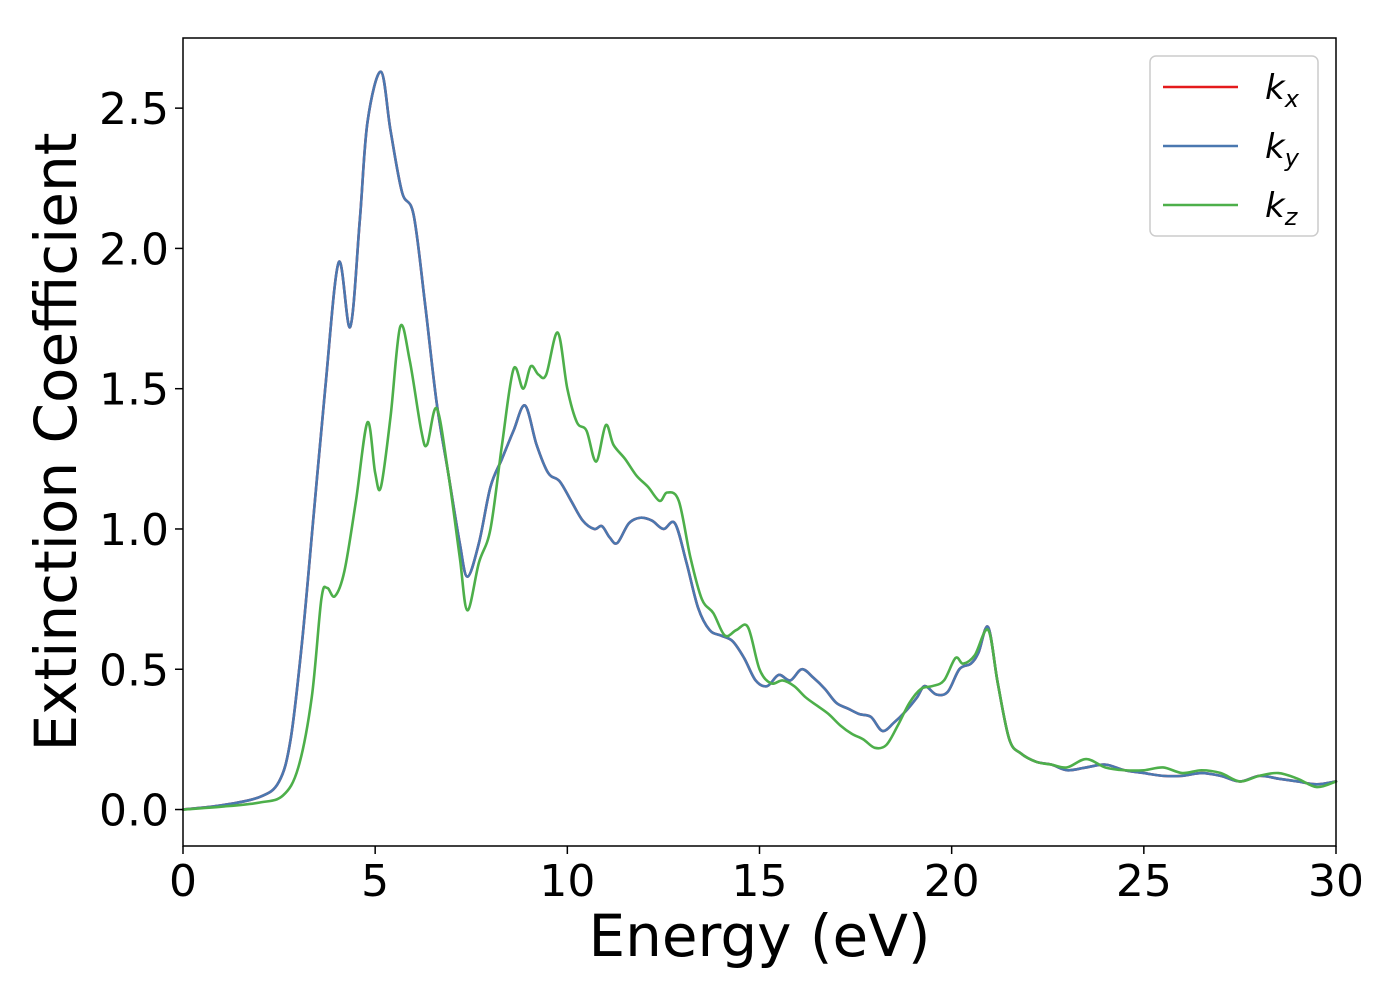 The height and width of the screenshot is (1000, 1400). What do you see at coordinates (134, 249) in the screenshot?
I see `y-tick-label: 2.0` at bounding box center [134, 249].